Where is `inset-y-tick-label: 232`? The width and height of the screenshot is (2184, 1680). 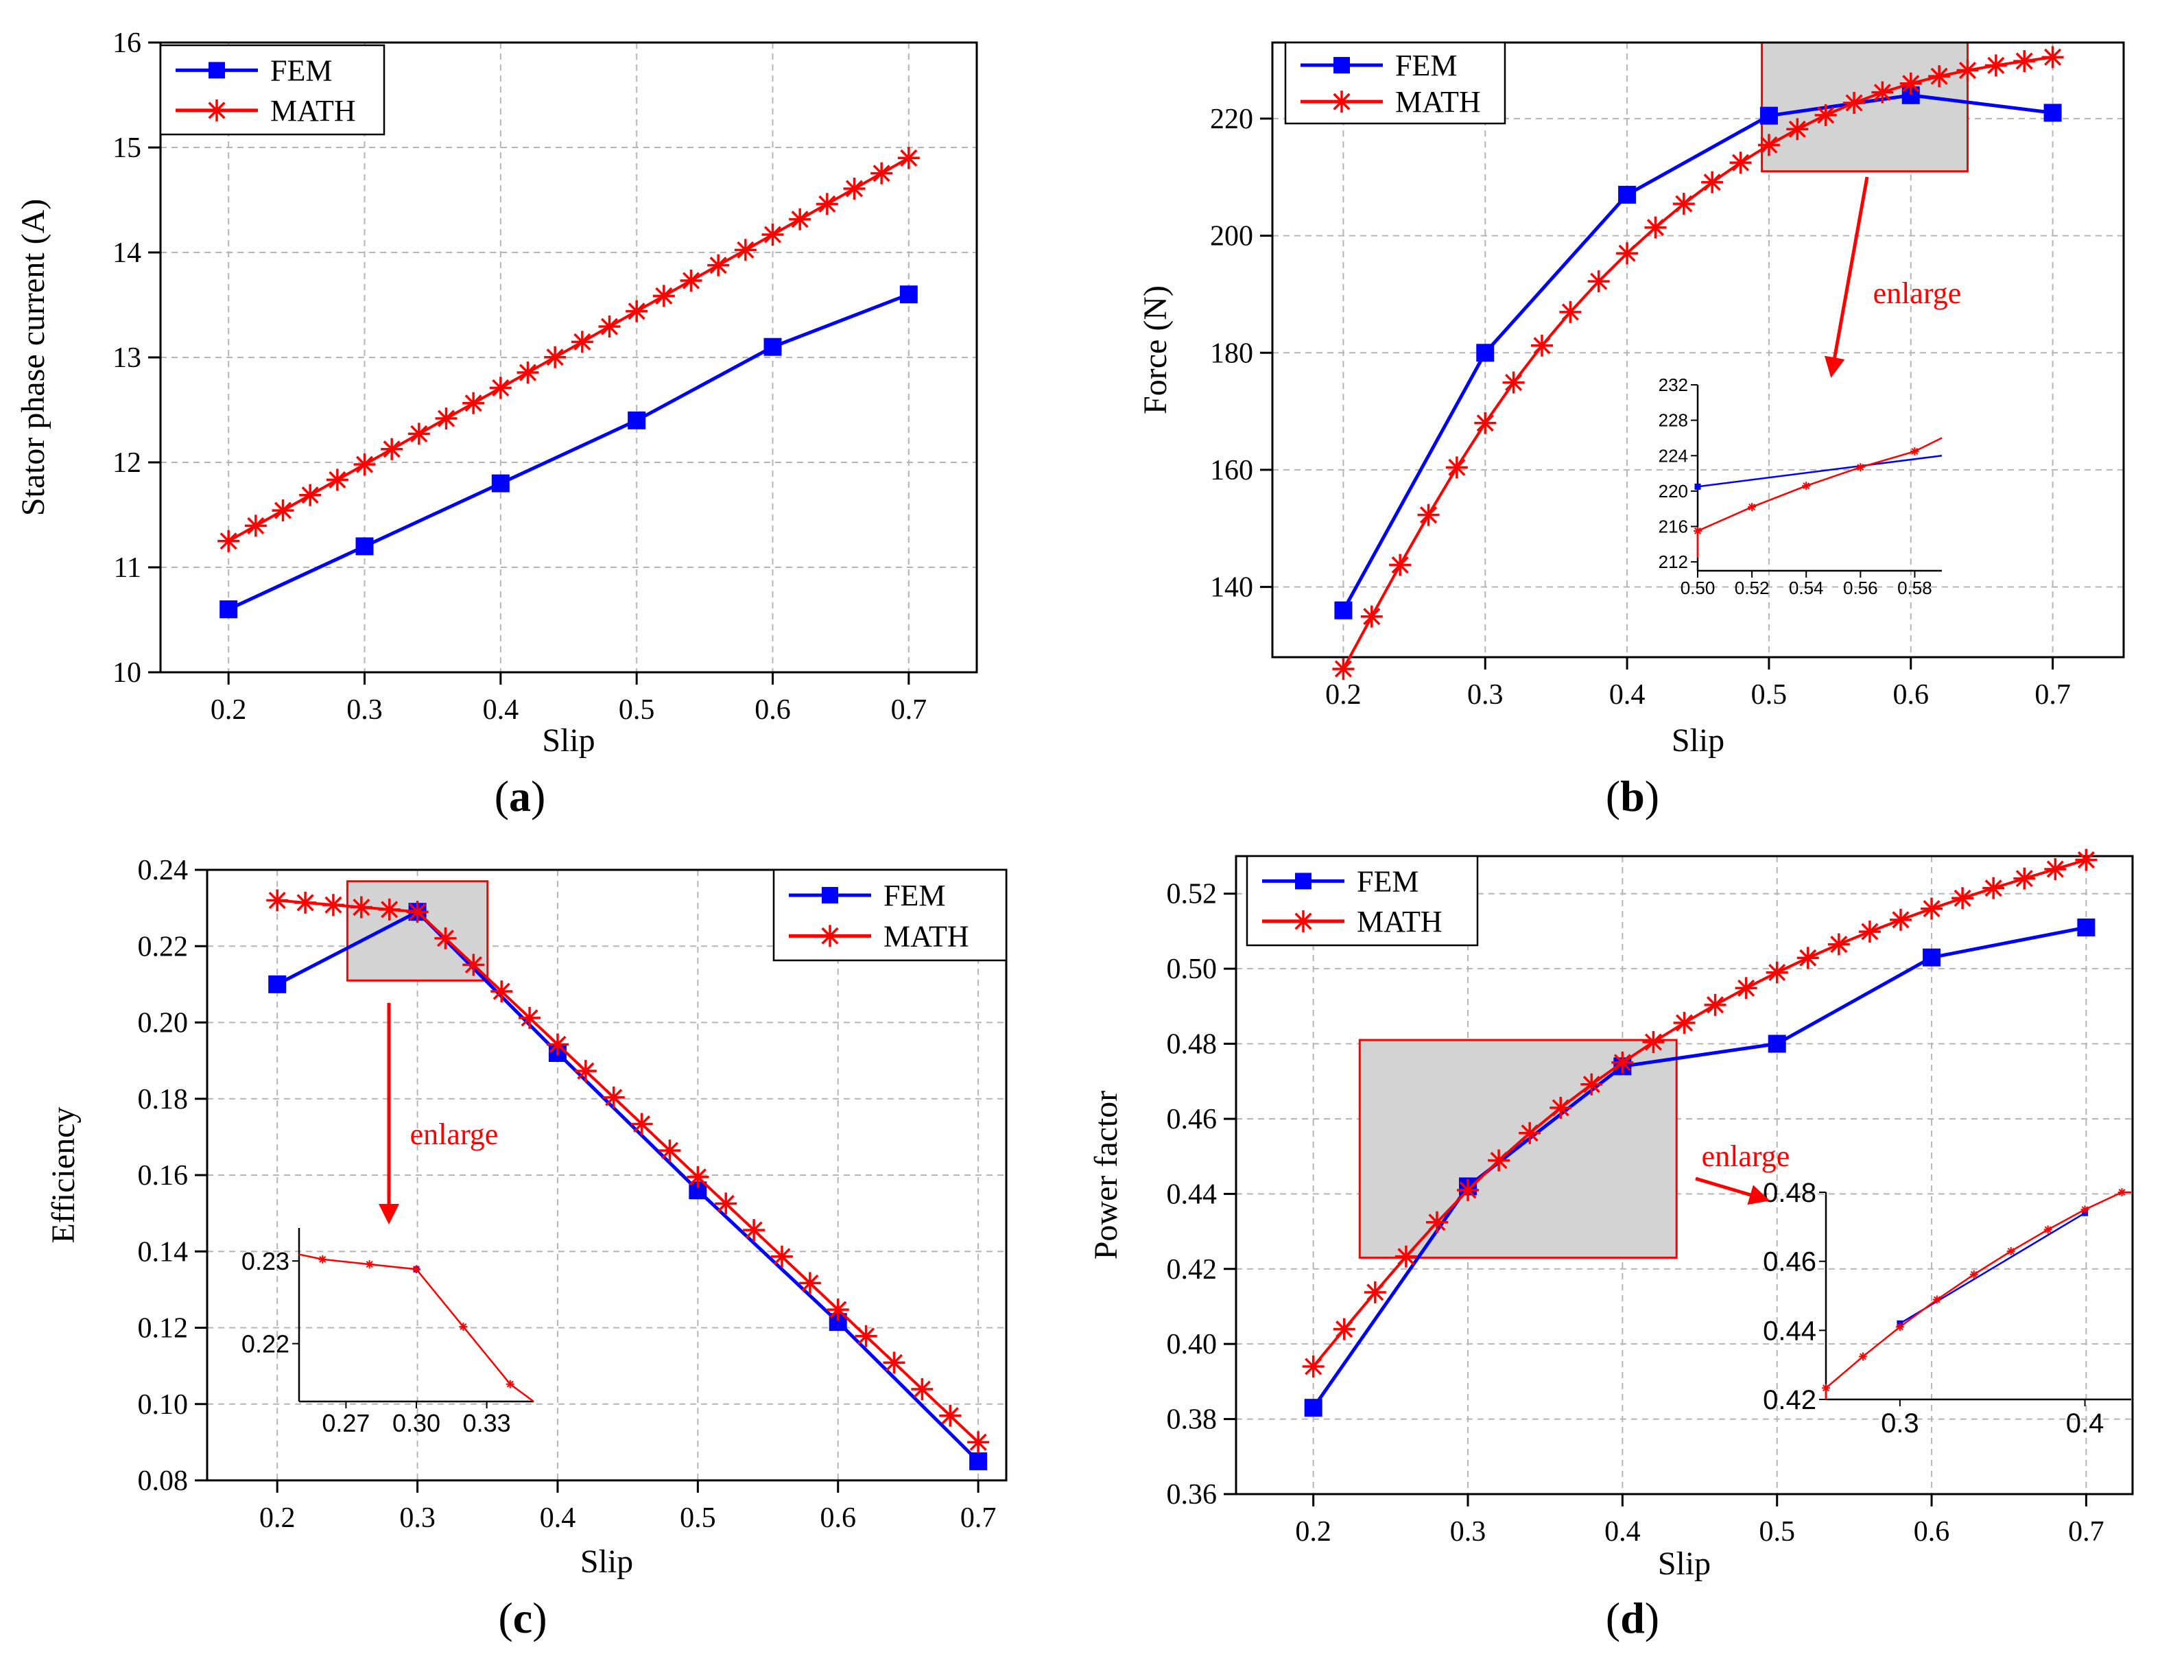
inset-y-tick-label: 232 is located at coordinates (1673, 385).